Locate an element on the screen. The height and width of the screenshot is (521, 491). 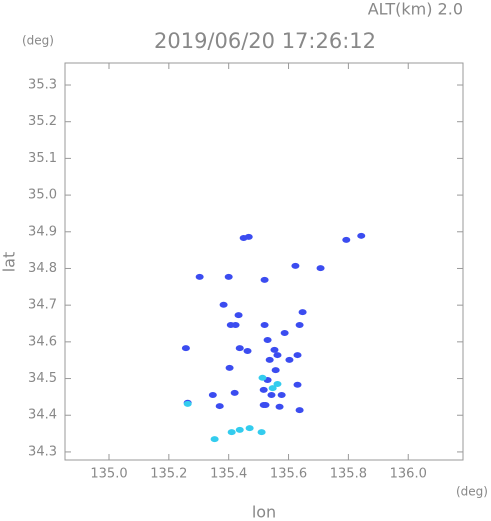
x-tick-label: 135.6 is located at coordinates (288, 474).